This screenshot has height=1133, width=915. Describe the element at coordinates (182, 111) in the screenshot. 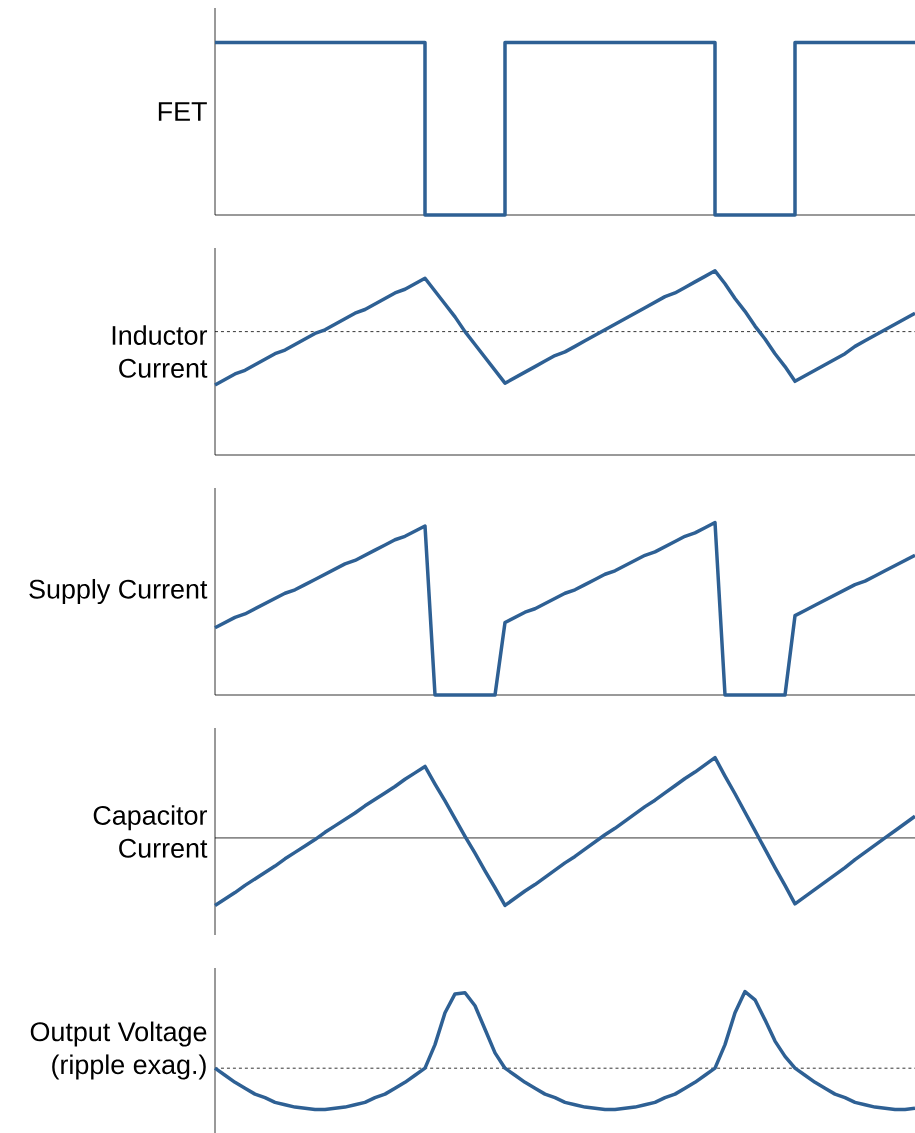

I see `y-axis-title: FET` at that location.